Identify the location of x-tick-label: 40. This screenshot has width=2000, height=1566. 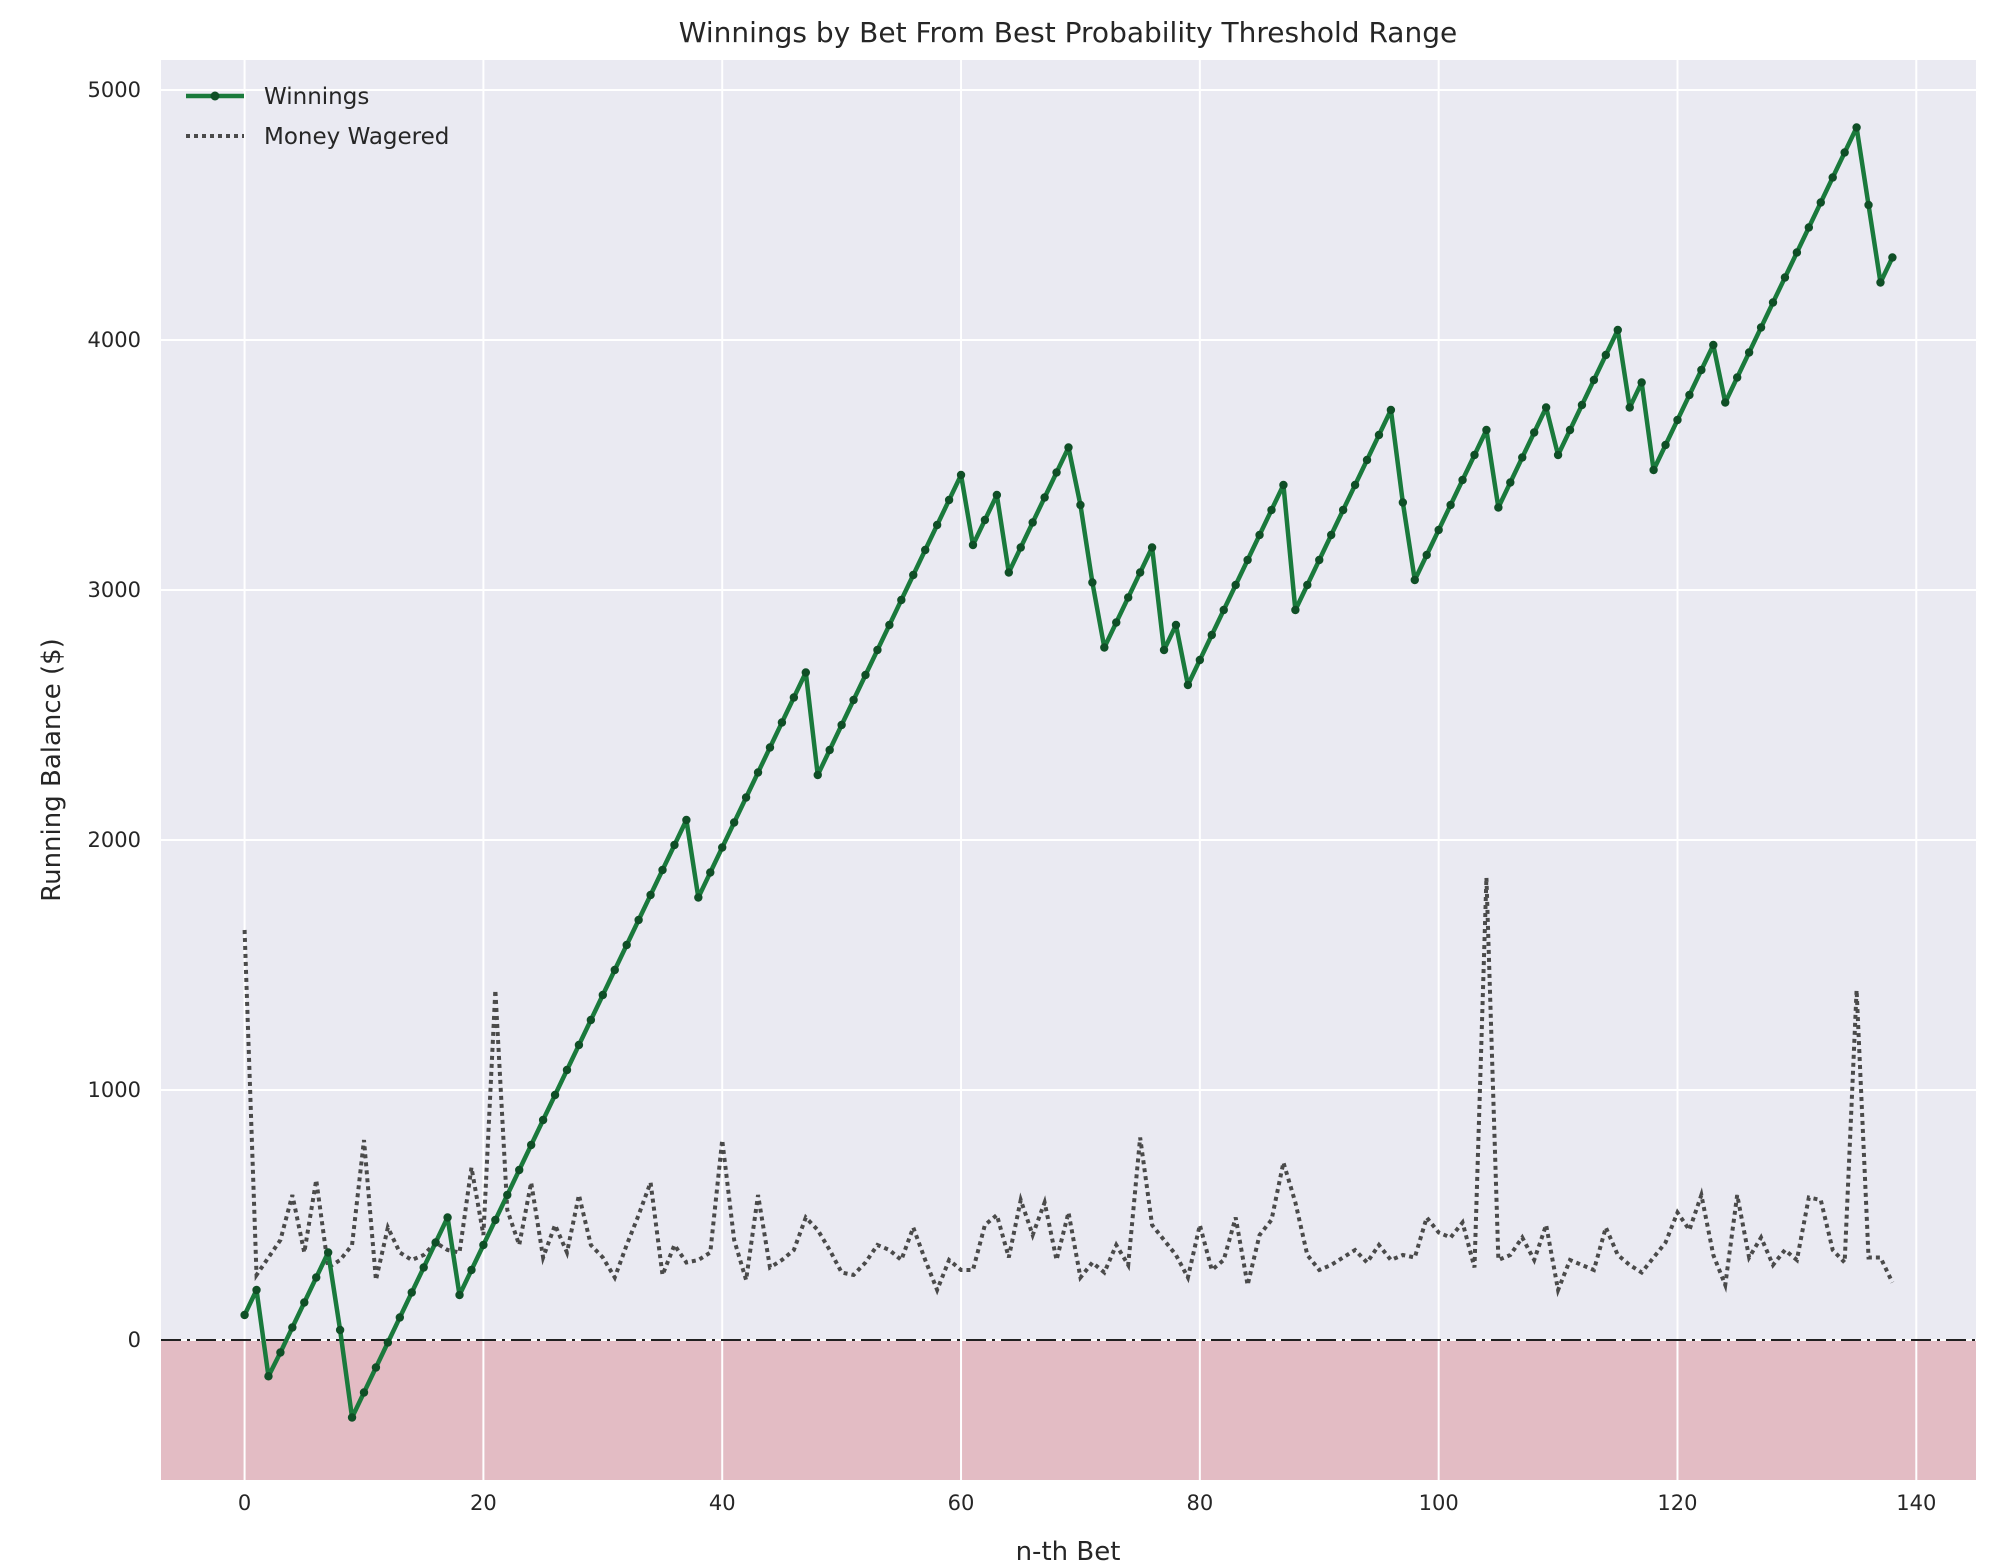
(722, 1503).